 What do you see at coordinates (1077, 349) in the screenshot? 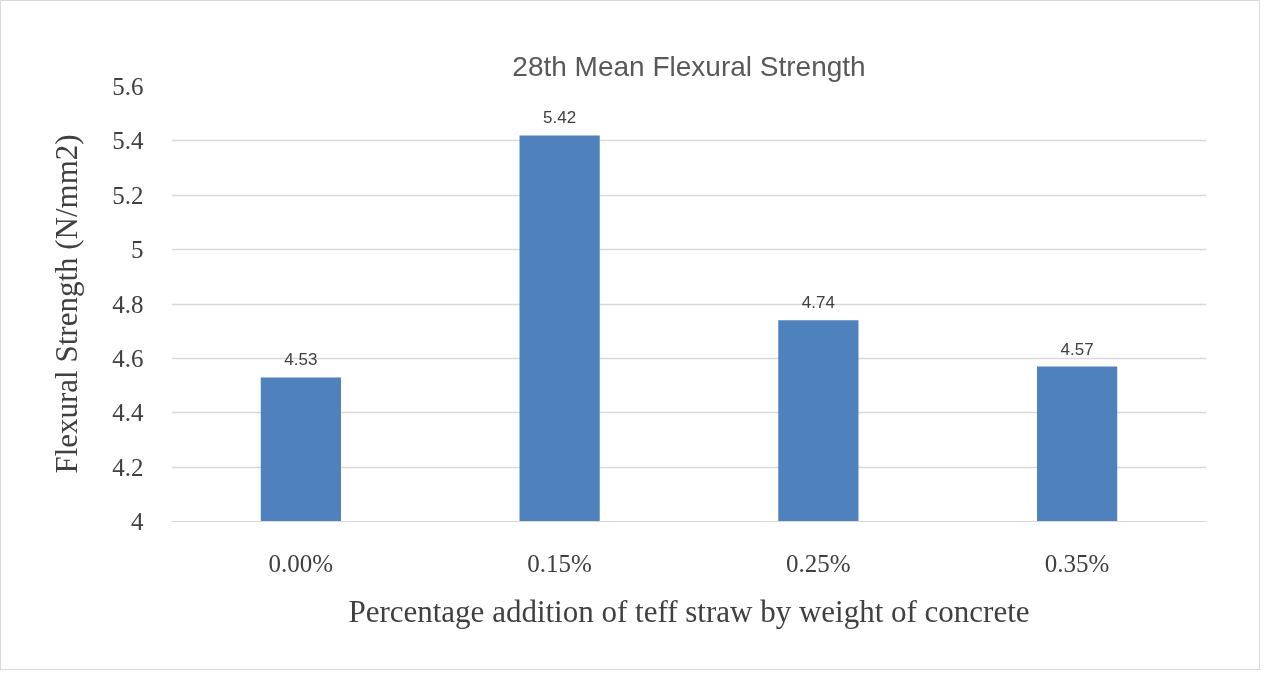
I see `data-label: 4.57` at bounding box center [1077, 349].